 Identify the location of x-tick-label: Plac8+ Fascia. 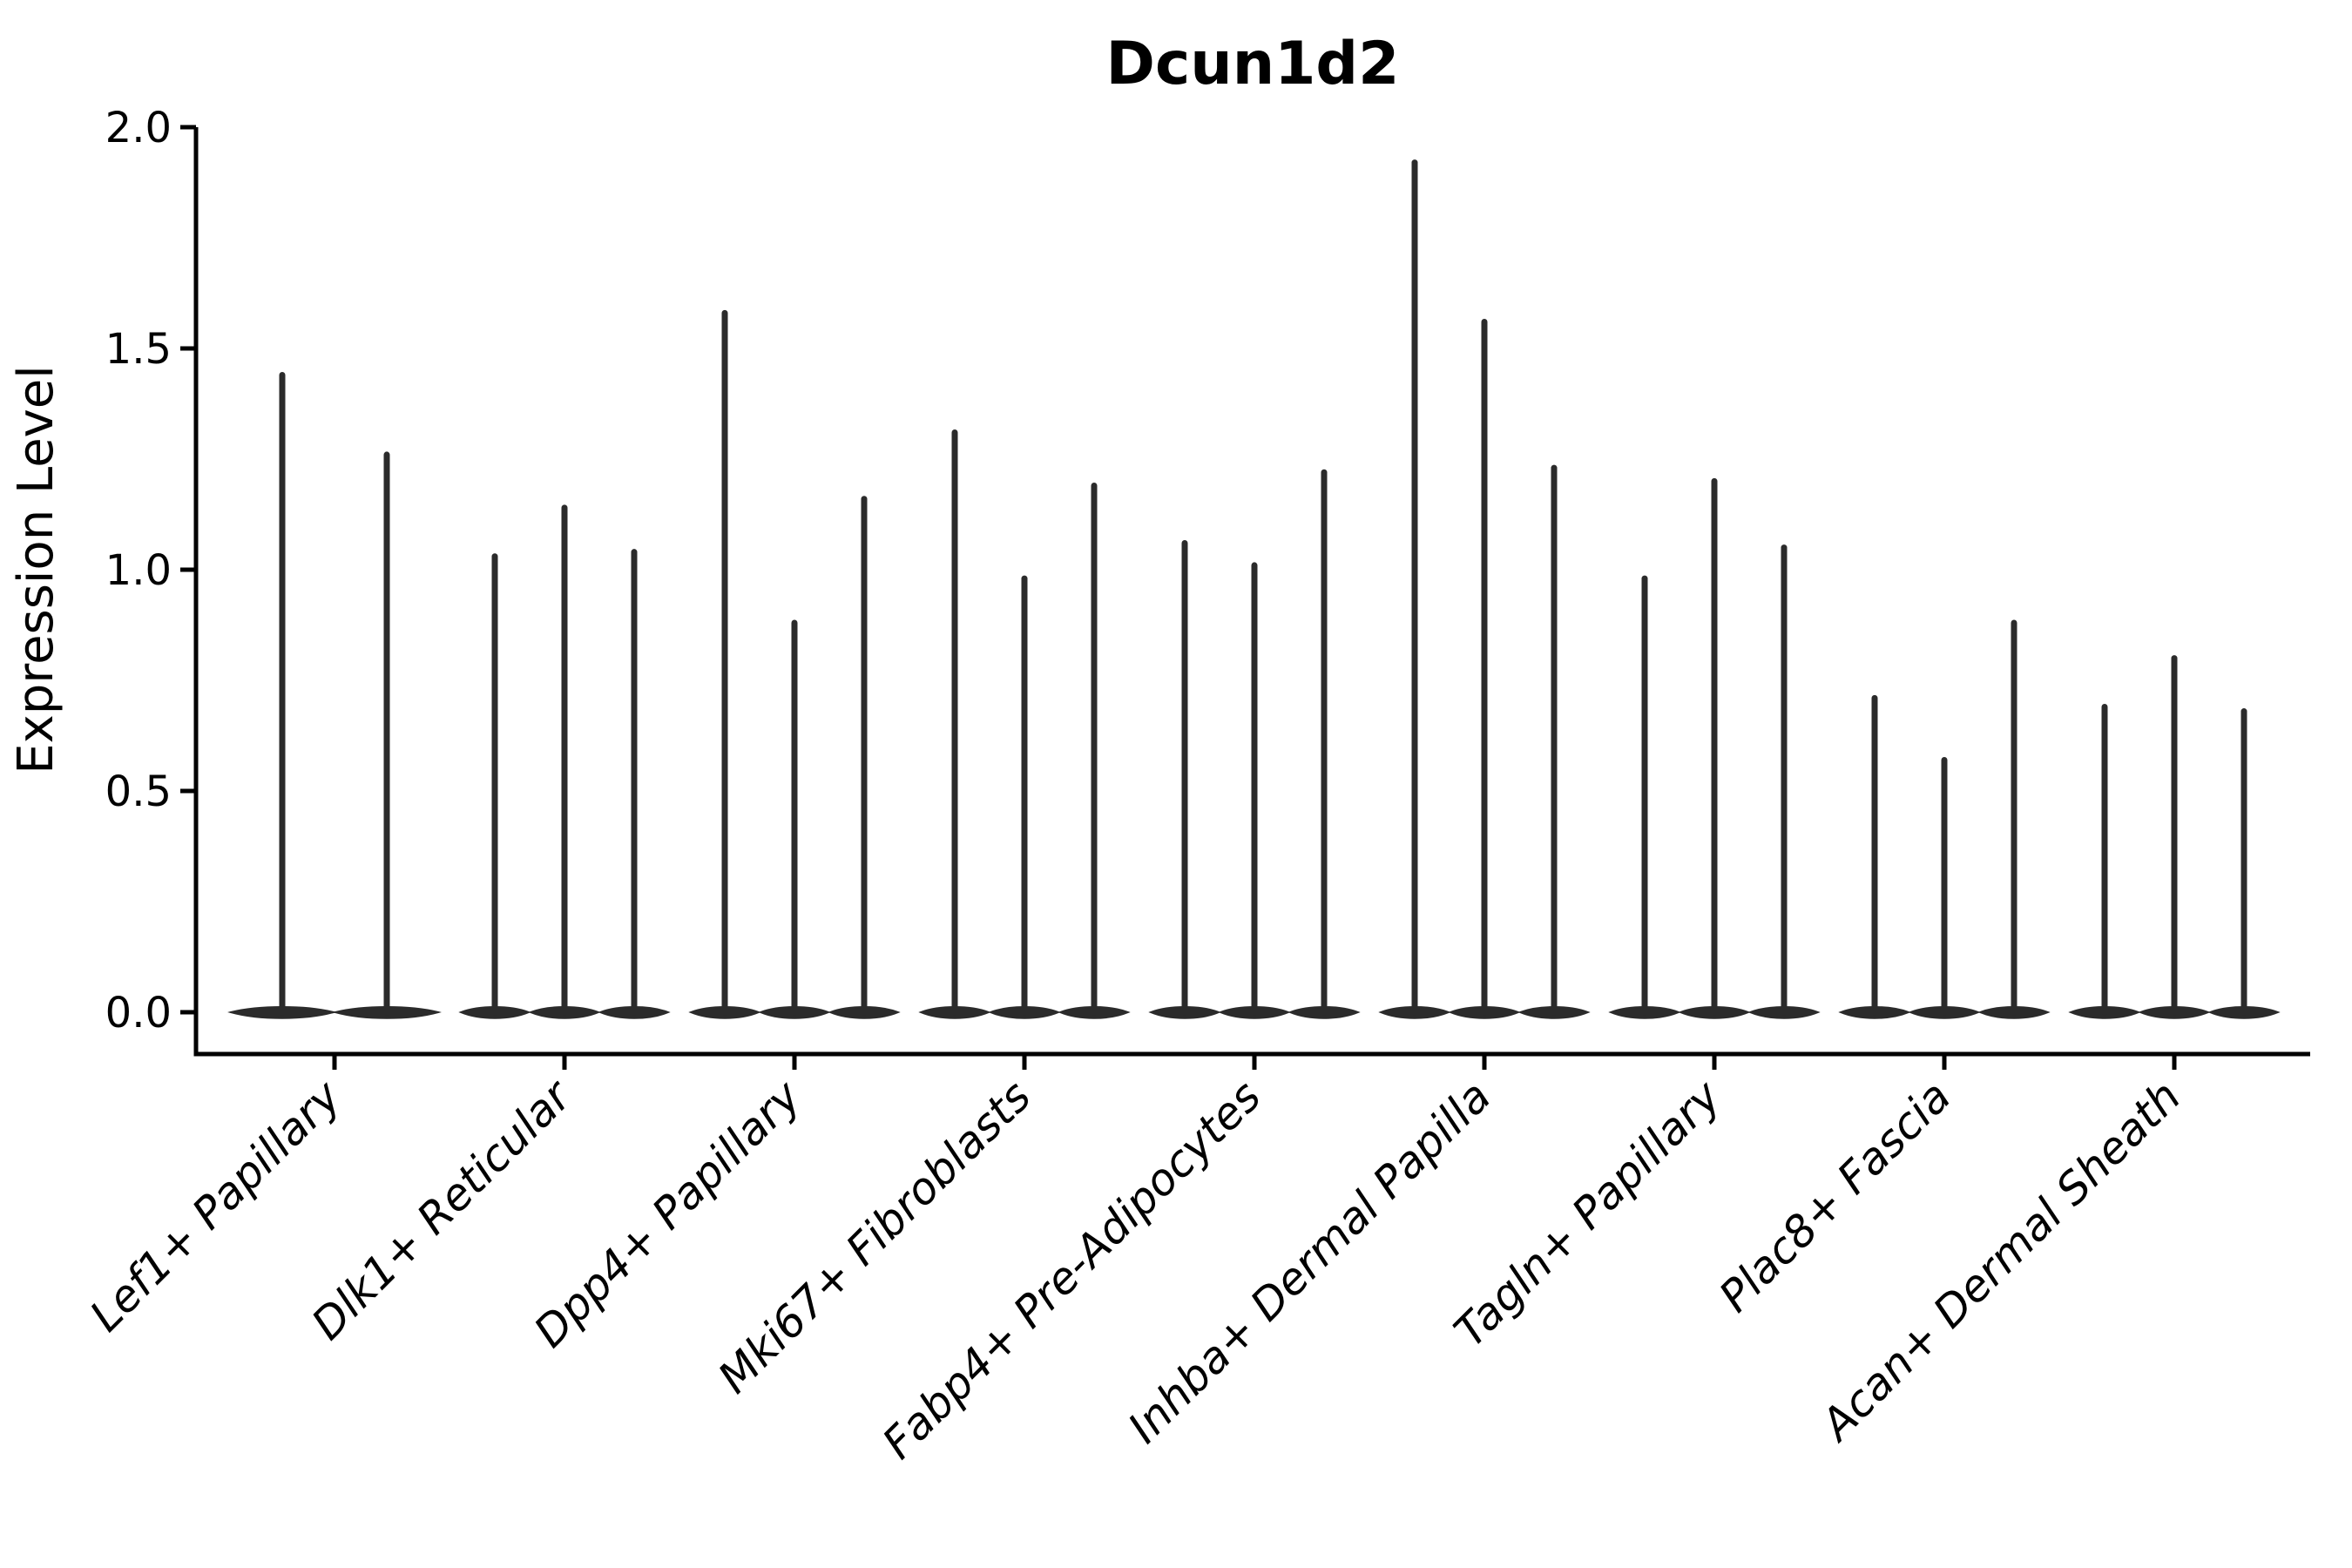
(1836, 1196).